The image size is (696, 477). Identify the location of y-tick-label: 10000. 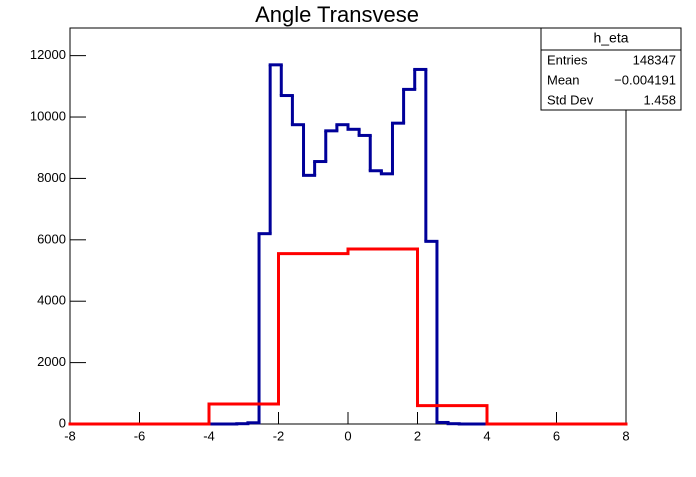
(48, 115).